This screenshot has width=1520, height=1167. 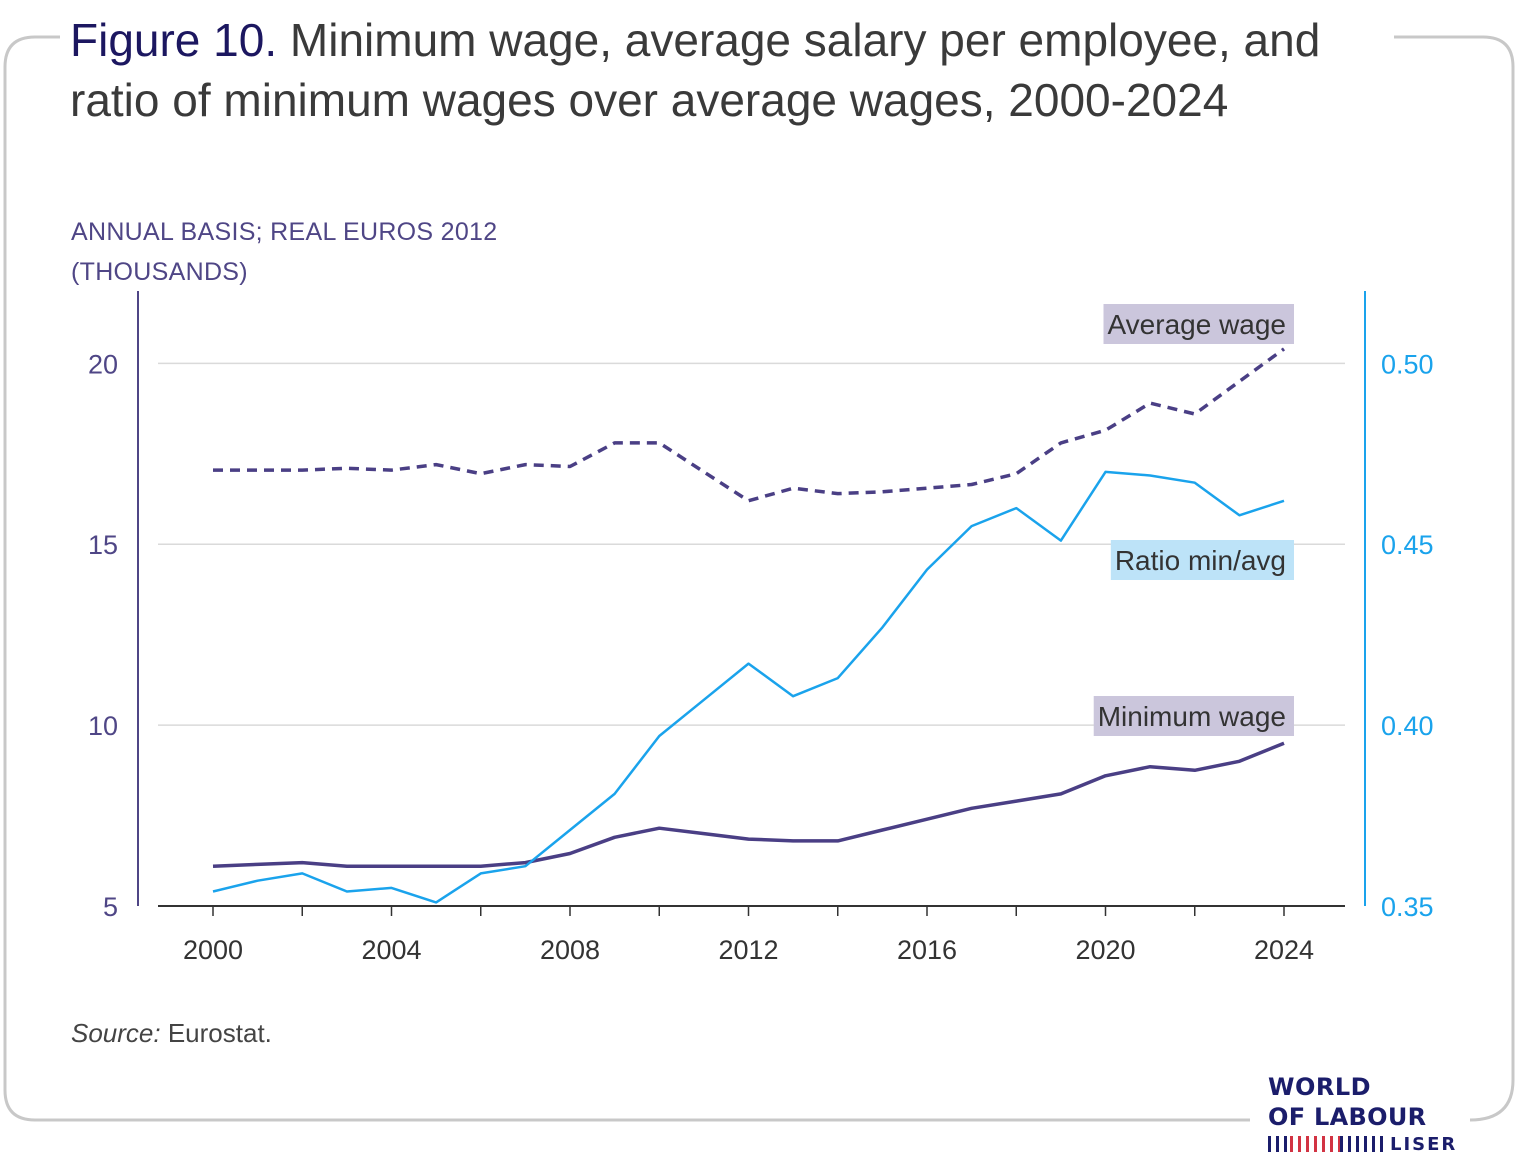 I want to click on average-wage-line, so click(x=749, y=425).